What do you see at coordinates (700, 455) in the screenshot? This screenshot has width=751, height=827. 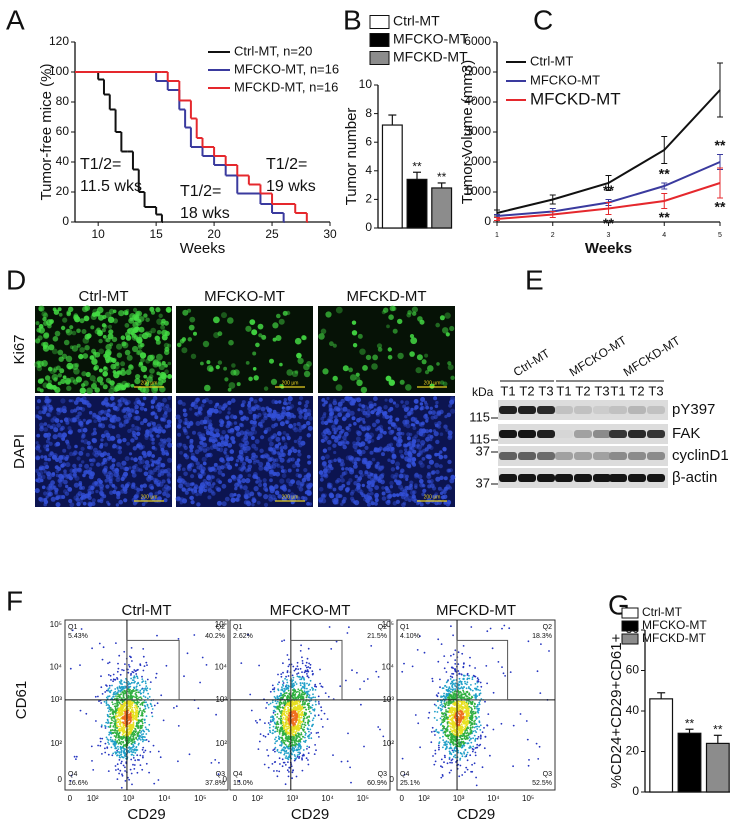 I see `protein-label: cyclinD1` at bounding box center [700, 455].